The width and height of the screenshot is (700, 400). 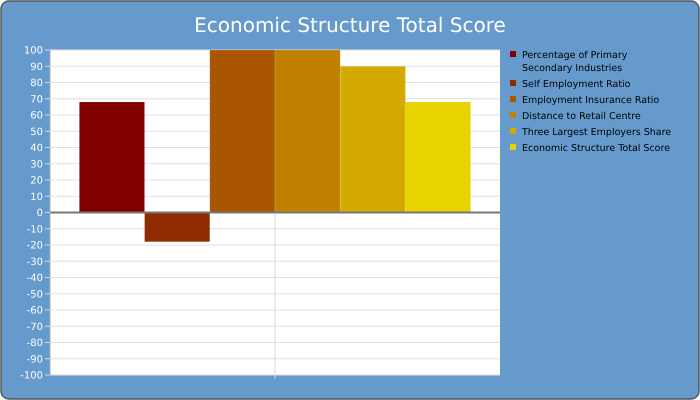 What do you see at coordinates (591, 100) in the screenshot?
I see `legend-label: Employment Insurance Ratio` at bounding box center [591, 100].